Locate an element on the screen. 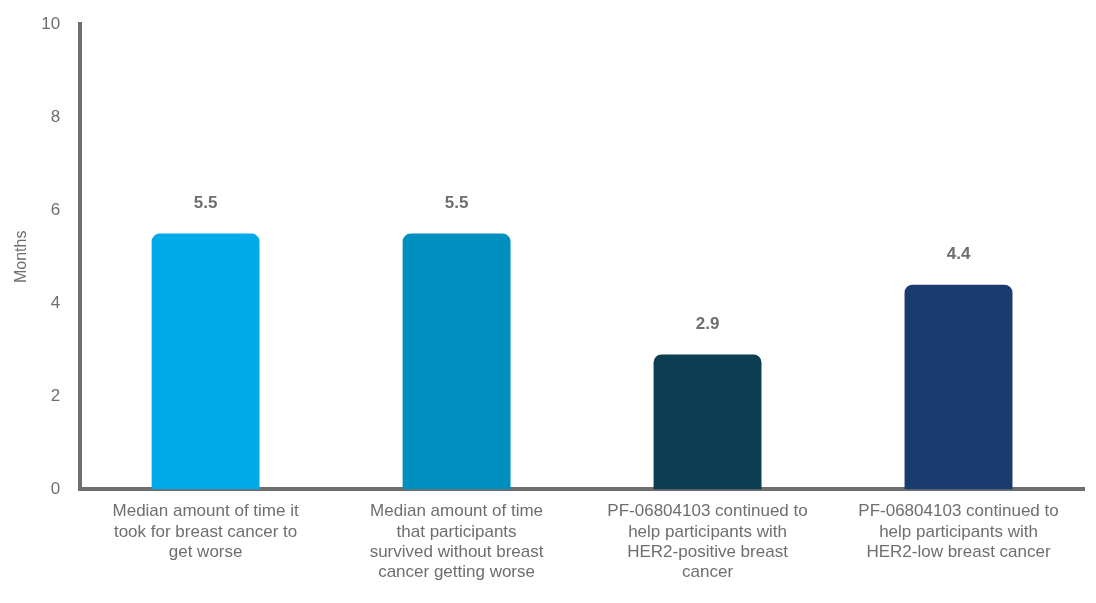 The image size is (1096, 603). y-tick-label: 6 is located at coordinates (55, 209).